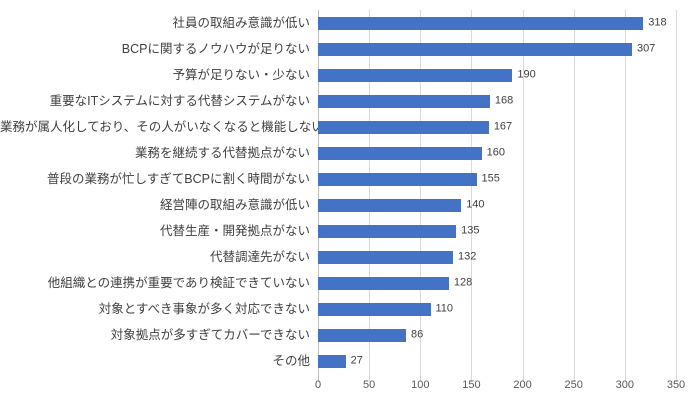 The height and width of the screenshot is (408, 700). What do you see at coordinates (417, 334) in the screenshot?
I see `value-label: 86` at bounding box center [417, 334].